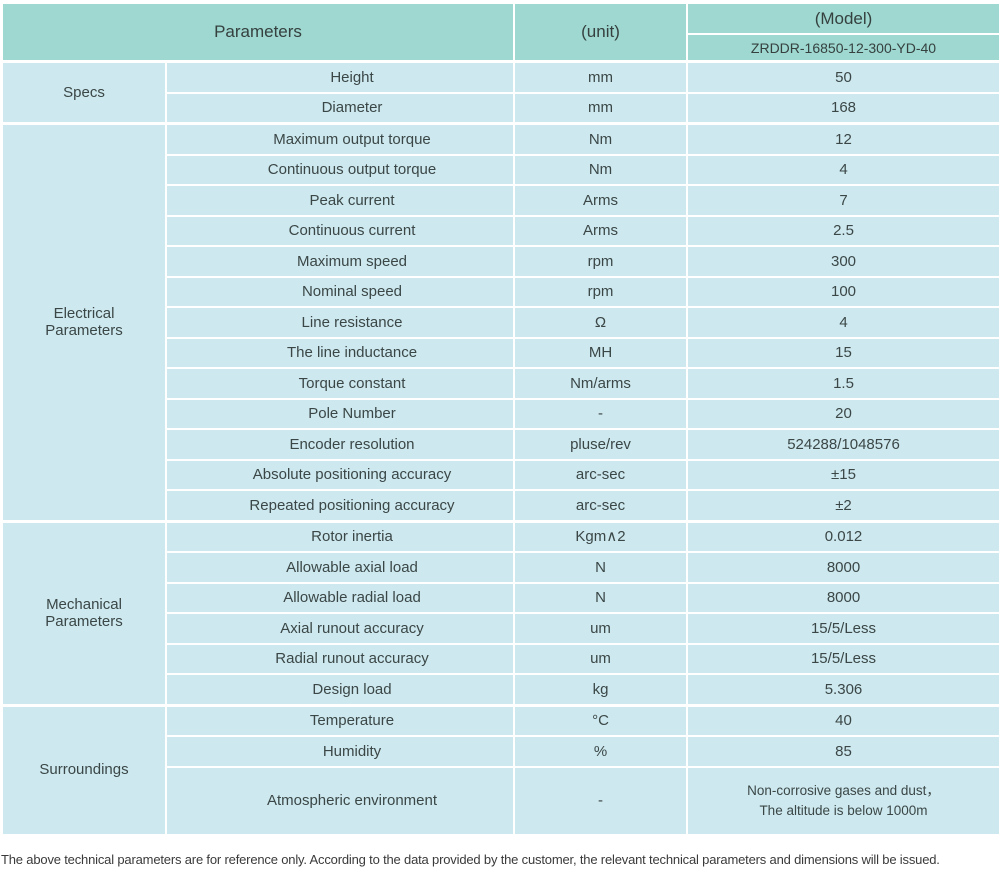  I want to click on param-cell: Encoder resolution, so click(340, 444).